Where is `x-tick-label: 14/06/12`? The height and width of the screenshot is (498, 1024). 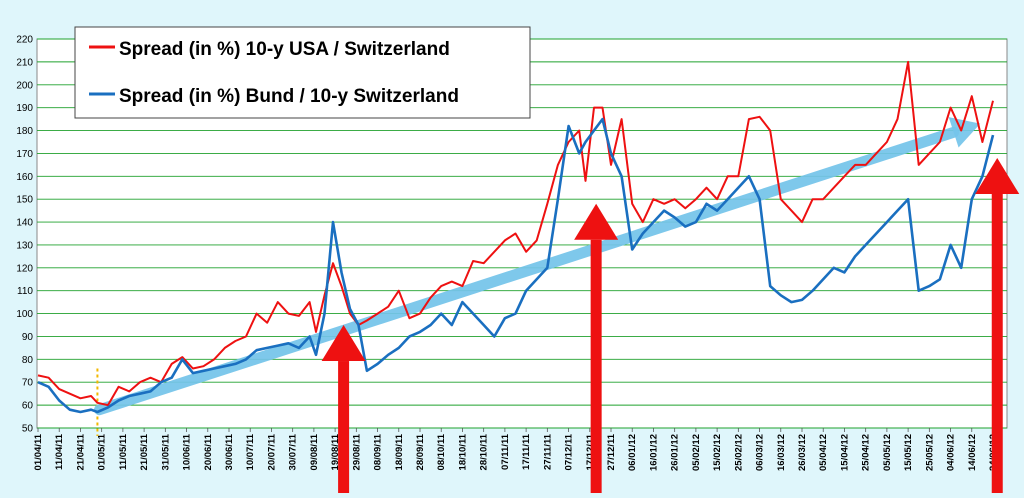
x-tick-label: 14/06/12 is located at coordinates (972, 452).